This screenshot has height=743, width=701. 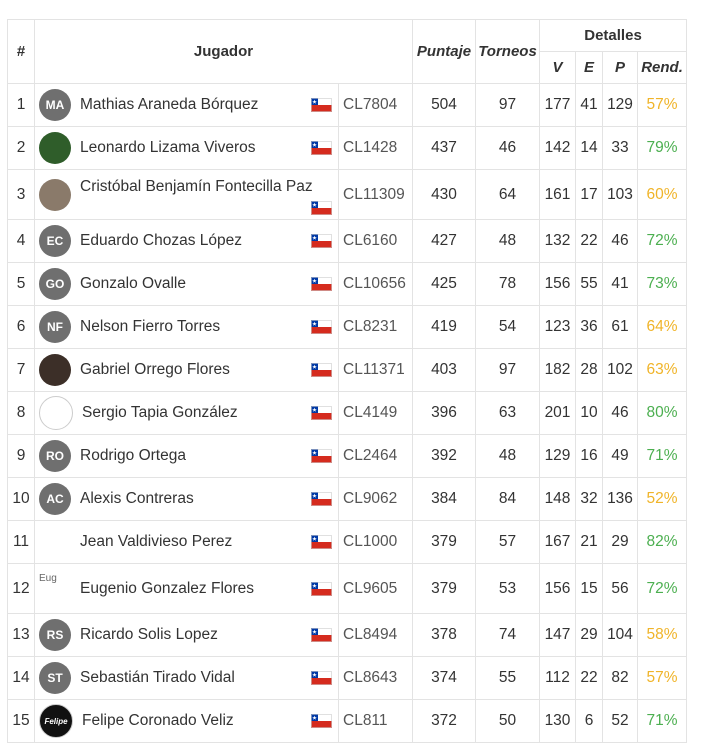 What do you see at coordinates (21, 51) in the screenshot?
I see `rank-header: #` at bounding box center [21, 51].